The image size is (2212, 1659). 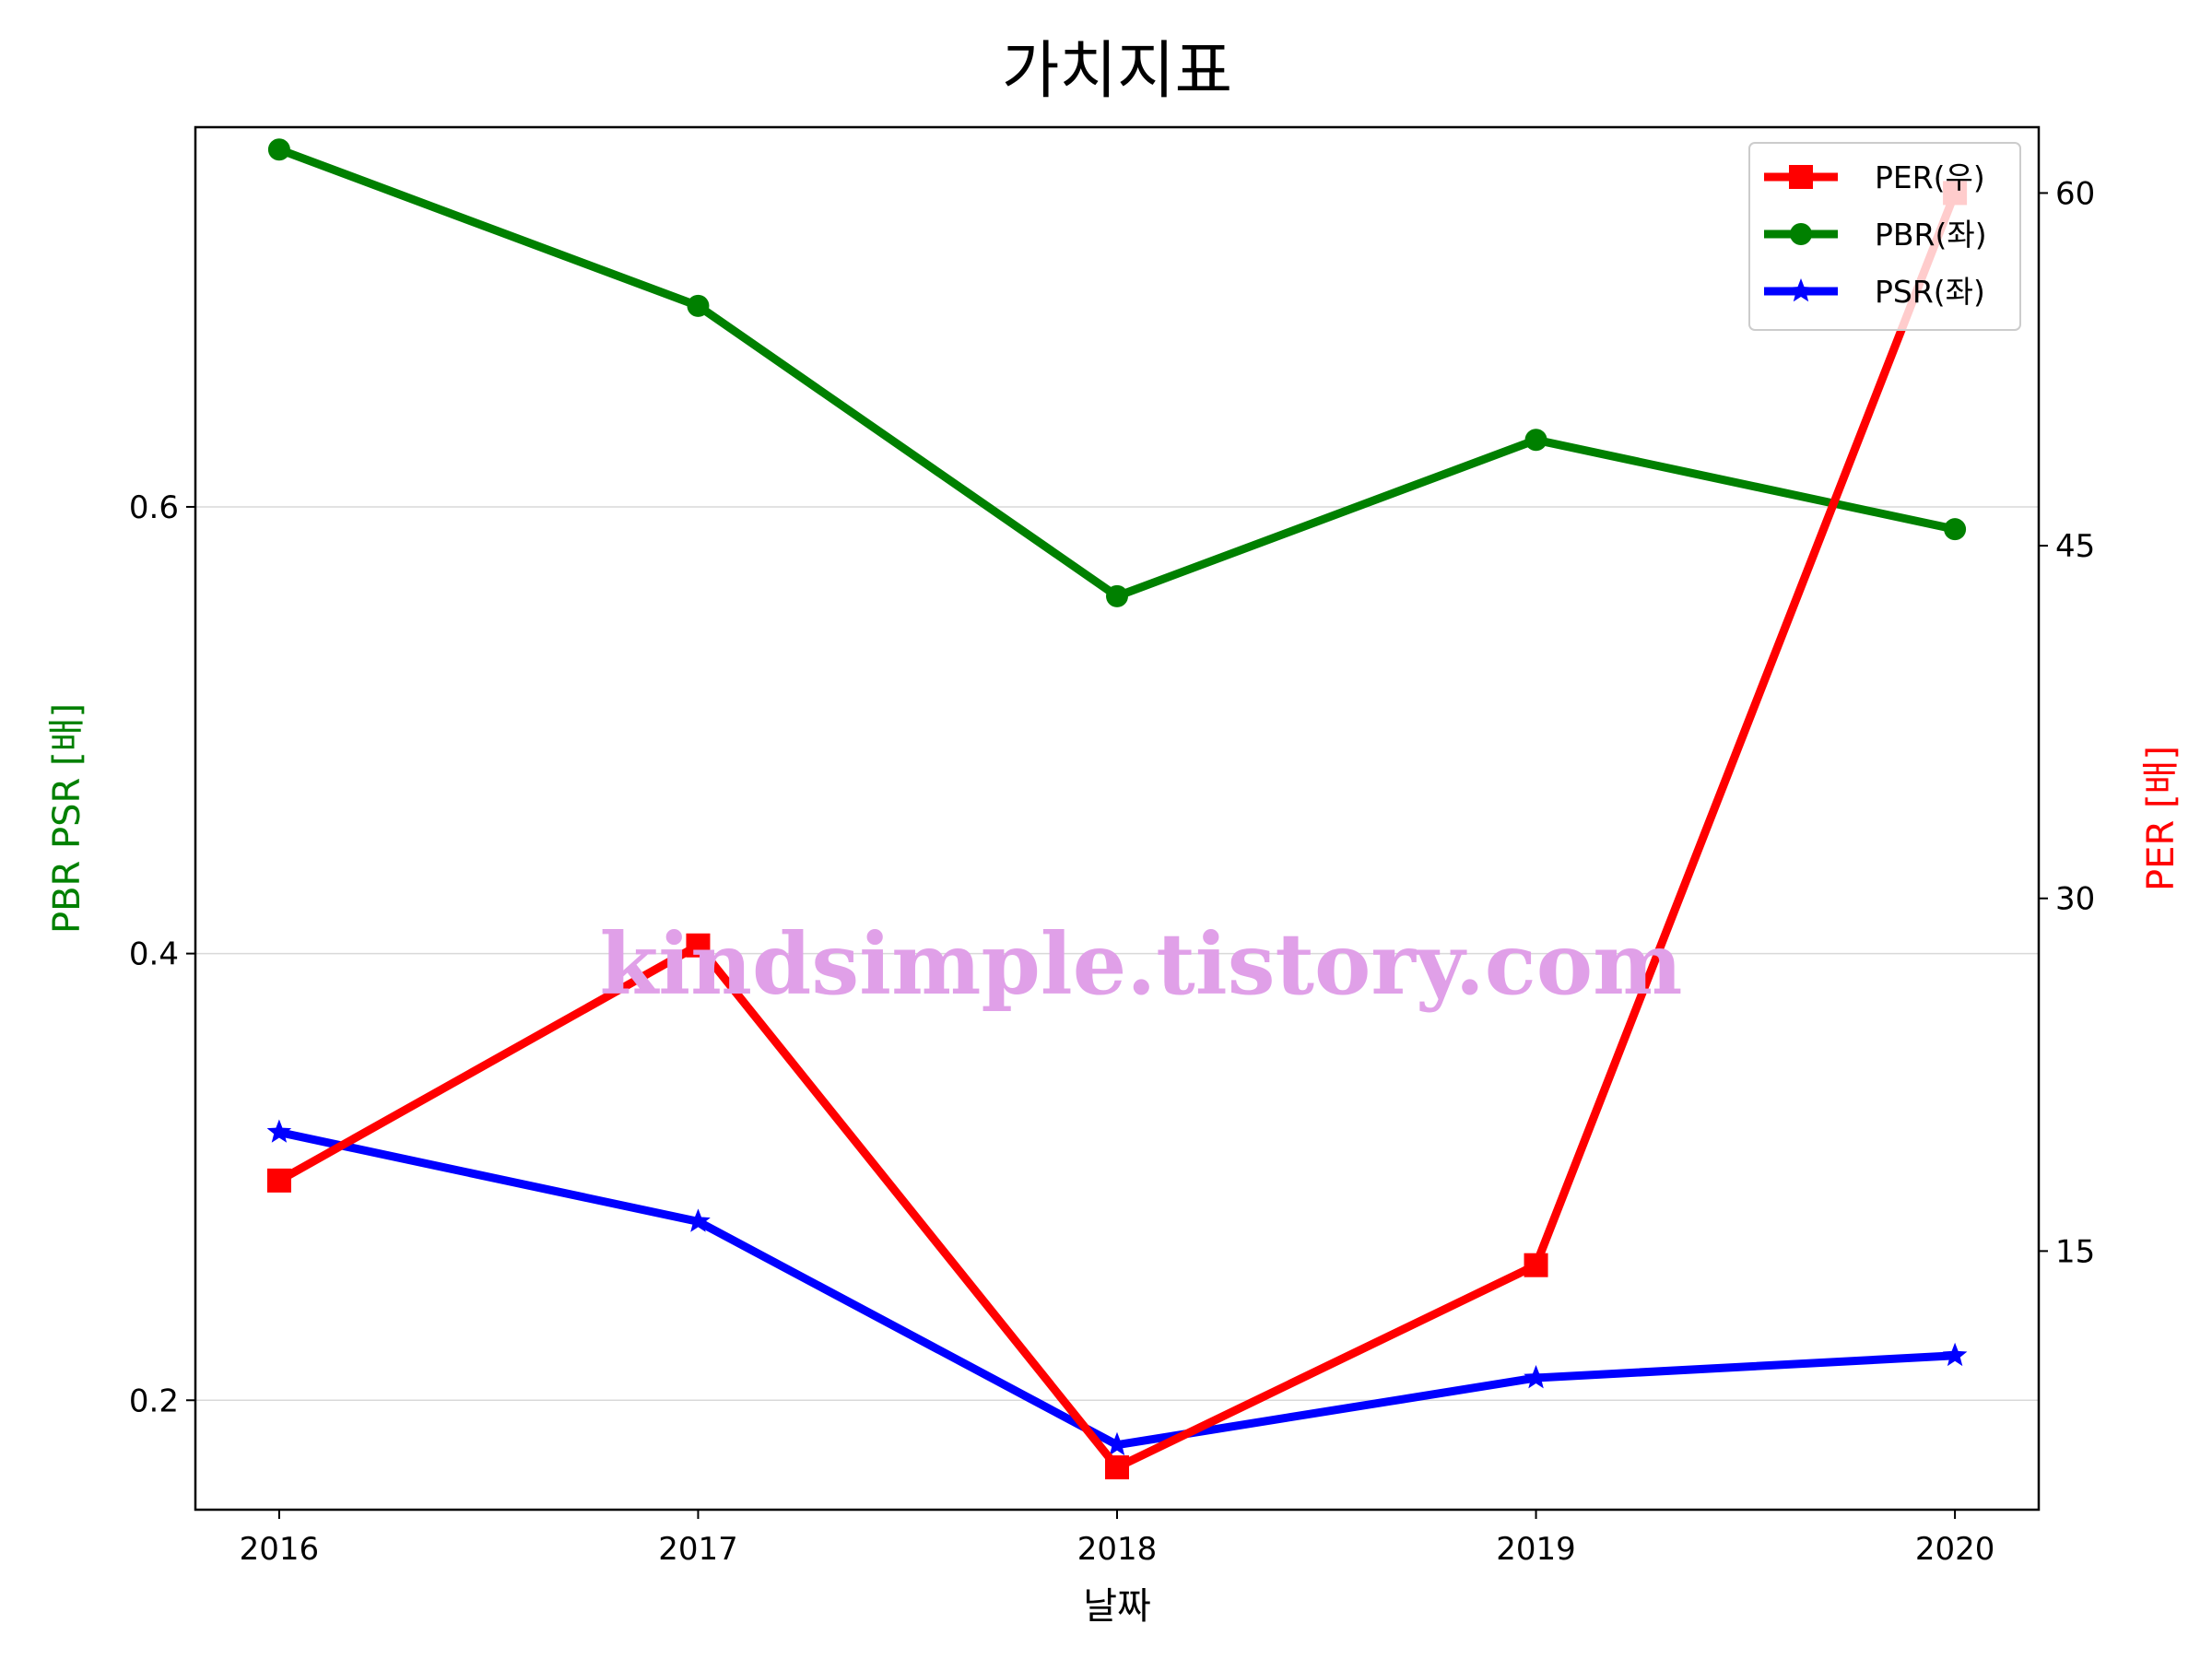 What do you see at coordinates (2075, 899) in the screenshot?
I see `y-right-tick-label: 30` at bounding box center [2075, 899].